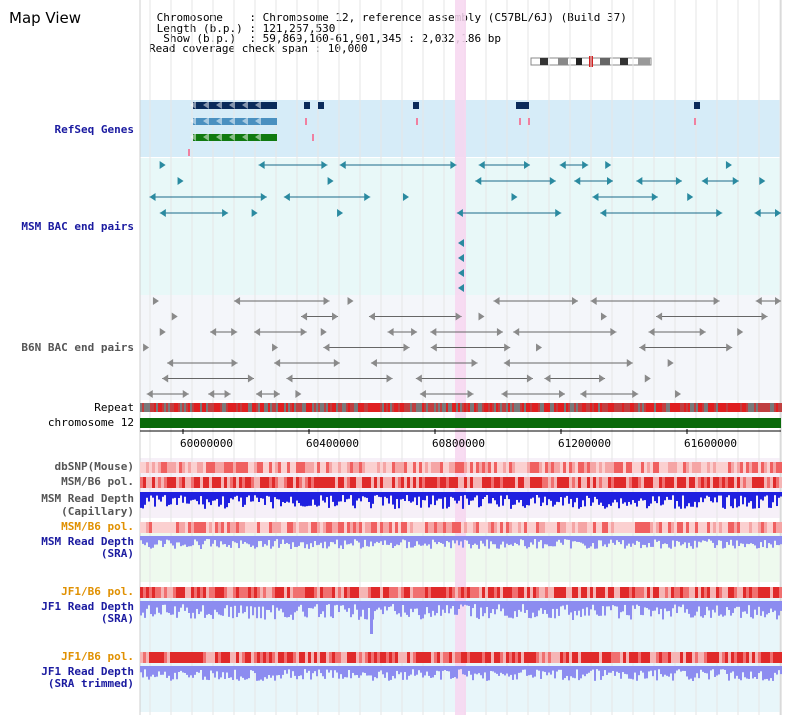  What do you see at coordinates (87, 541) in the screenshot?
I see `msm-depth-sra-label: MSM Read Depth` at bounding box center [87, 541].